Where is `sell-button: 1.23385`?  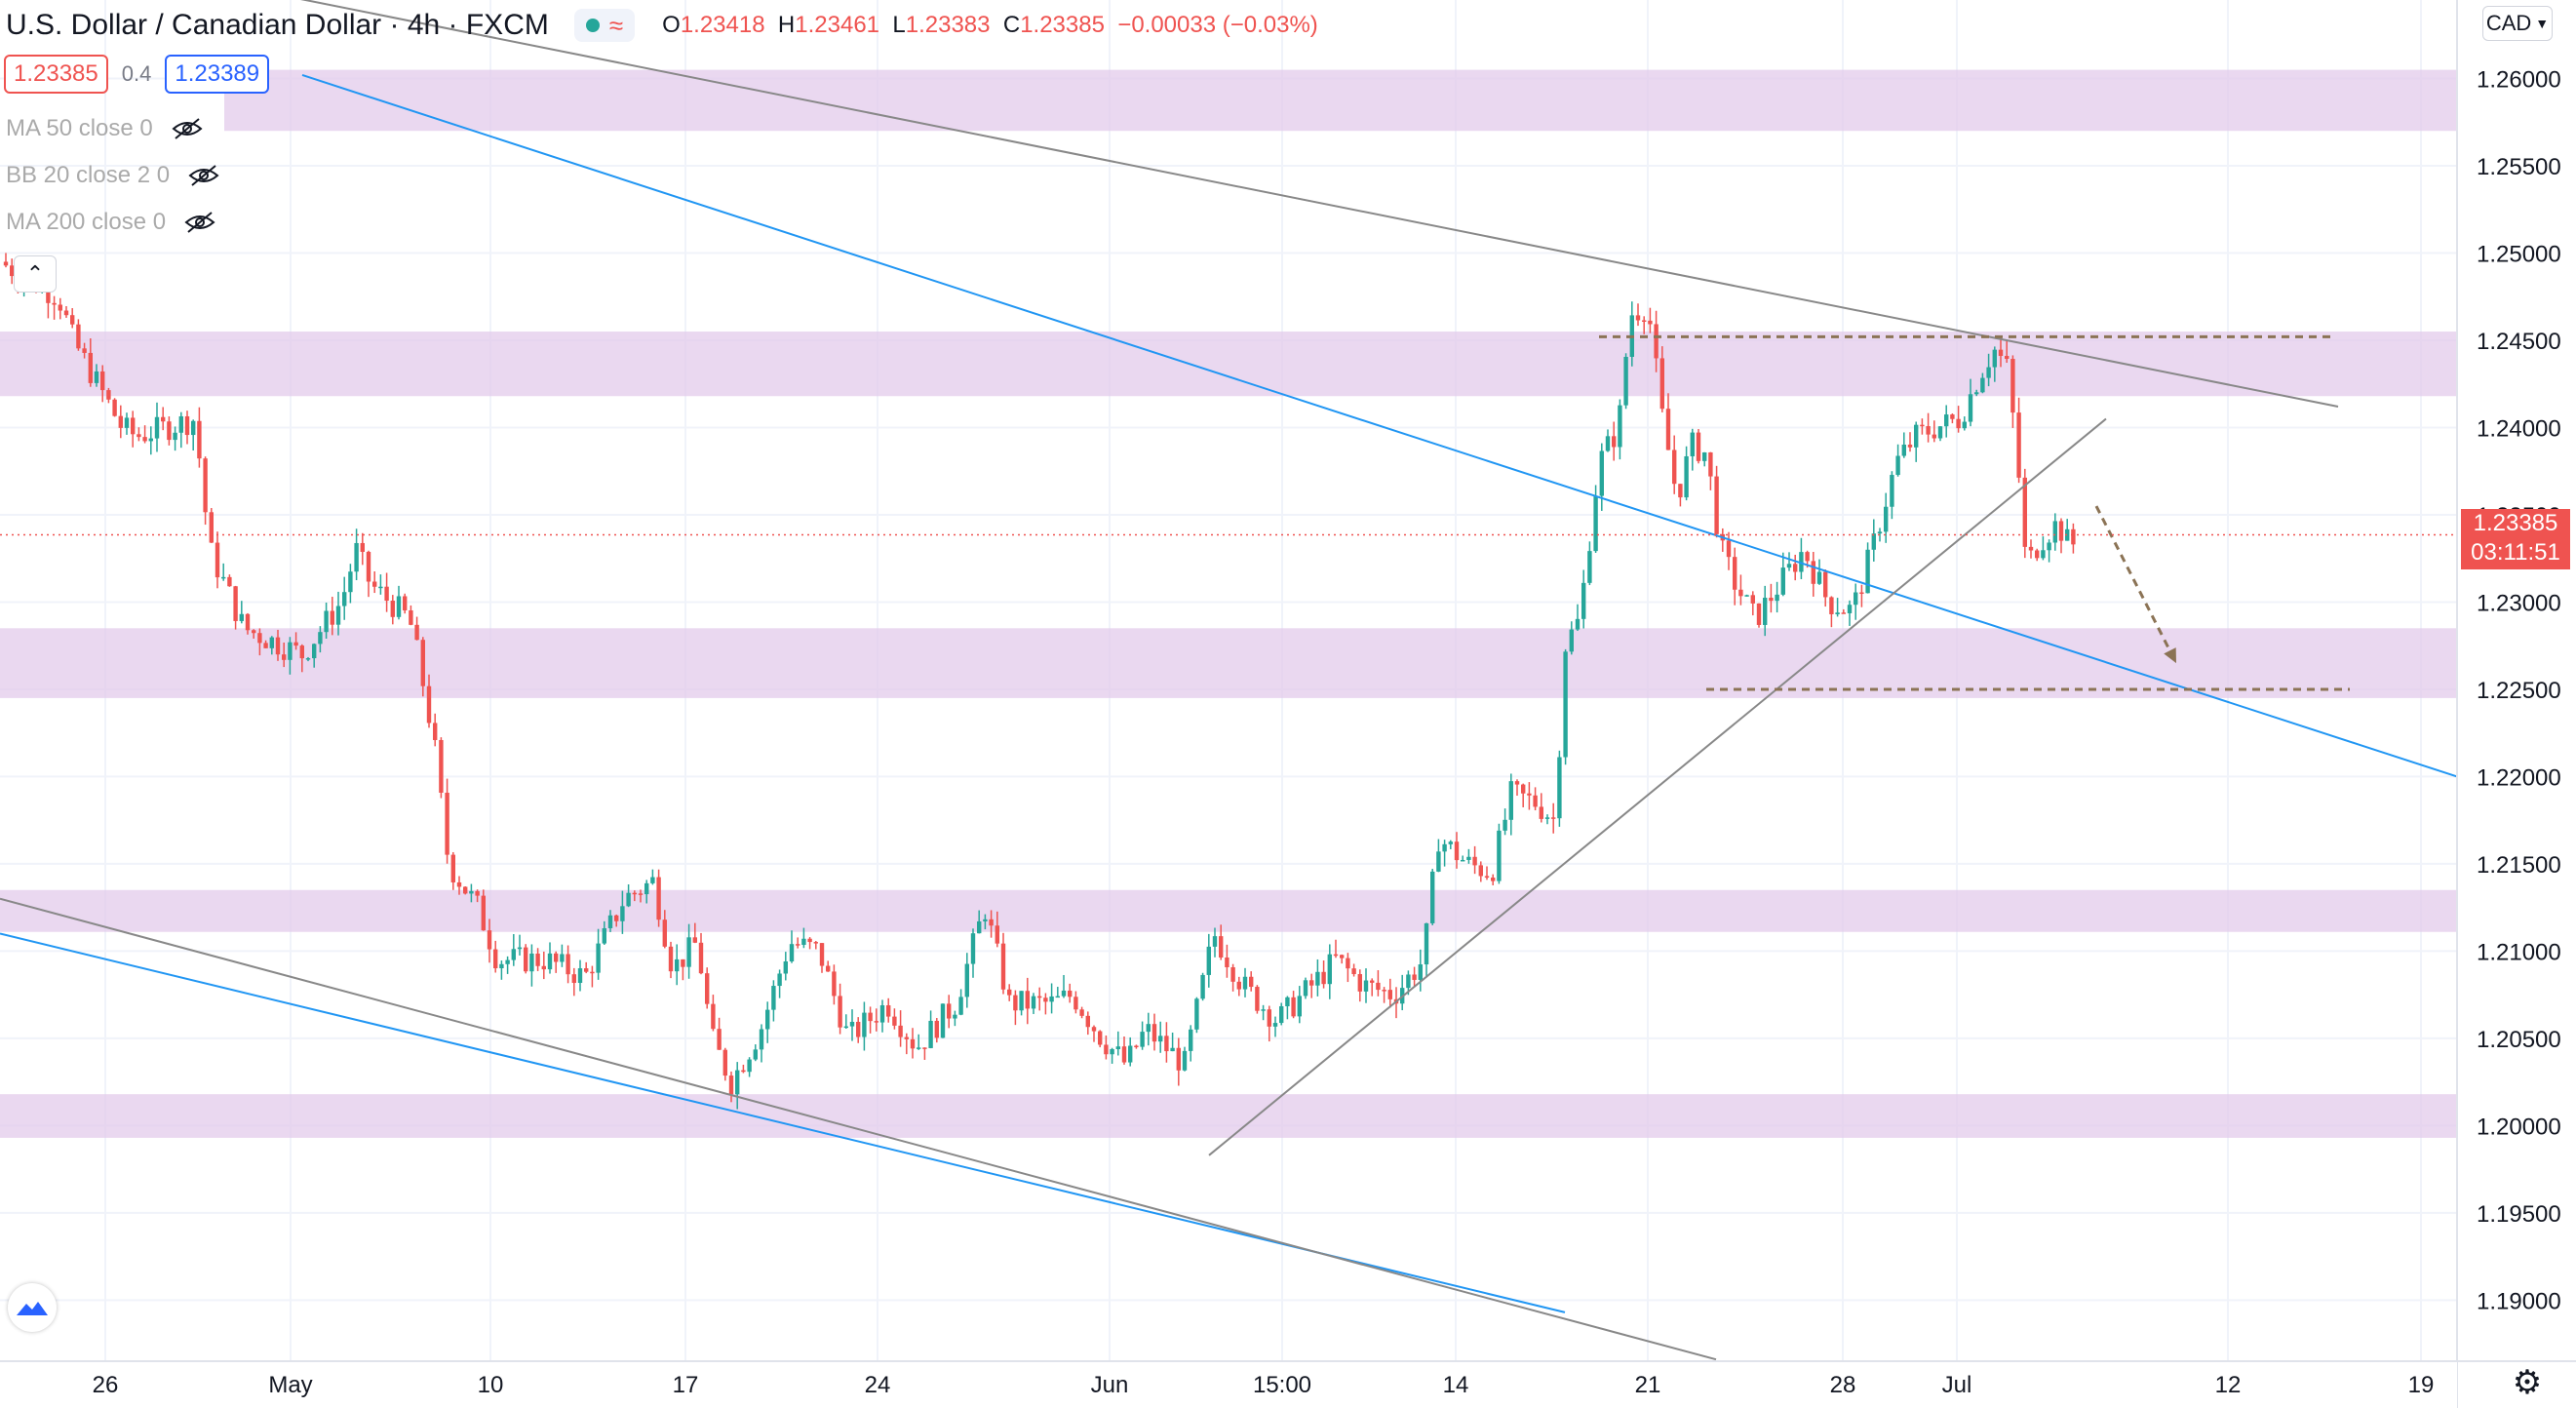 sell-button: 1.23385 is located at coordinates (56, 74).